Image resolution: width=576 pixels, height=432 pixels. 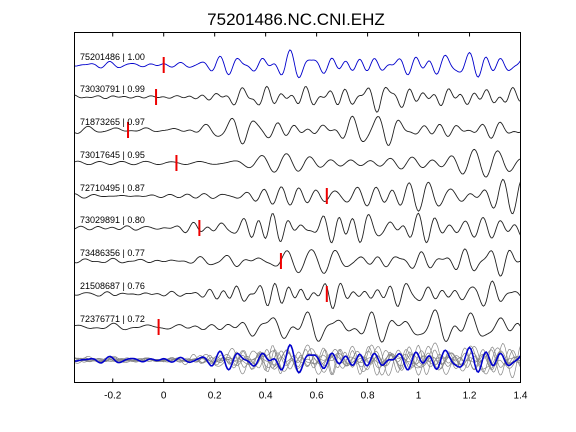 I want to click on x-tick-label-4: 0.6, so click(x=317, y=396).